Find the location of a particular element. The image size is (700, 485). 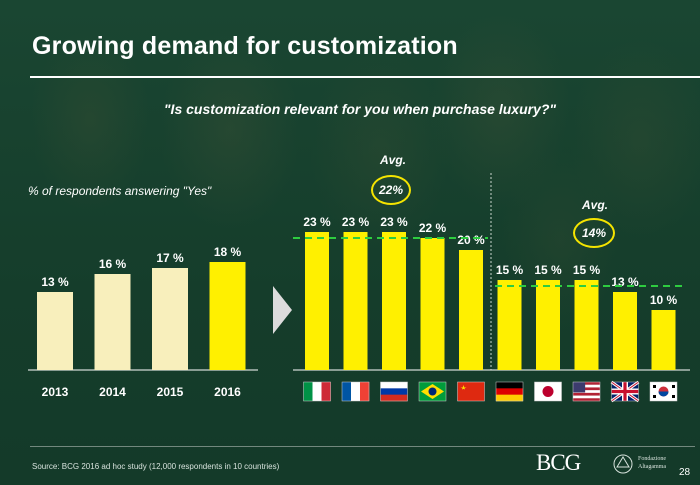

avg-label-group-2: Avg. is located at coordinates (595, 205).